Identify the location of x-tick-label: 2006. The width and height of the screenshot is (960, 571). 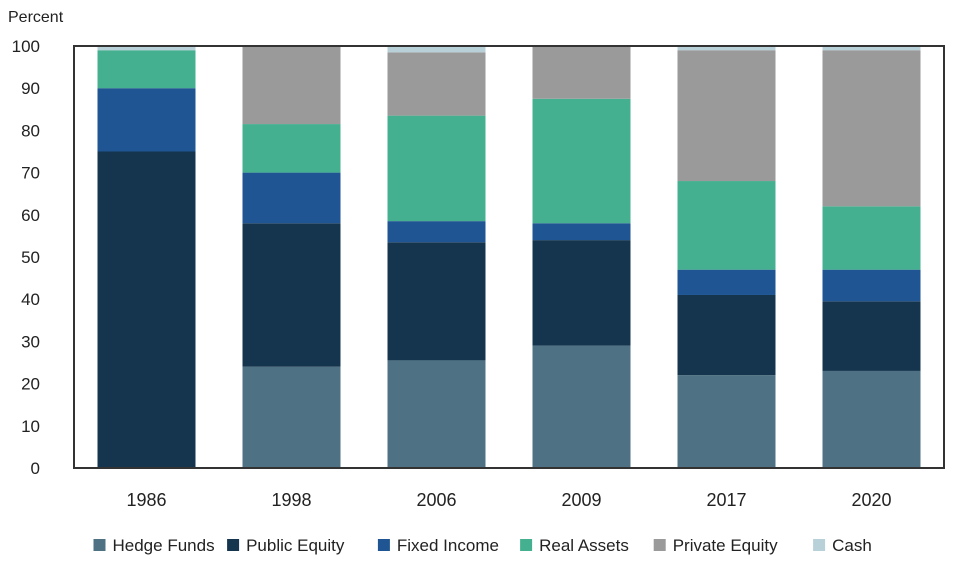
(436, 500).